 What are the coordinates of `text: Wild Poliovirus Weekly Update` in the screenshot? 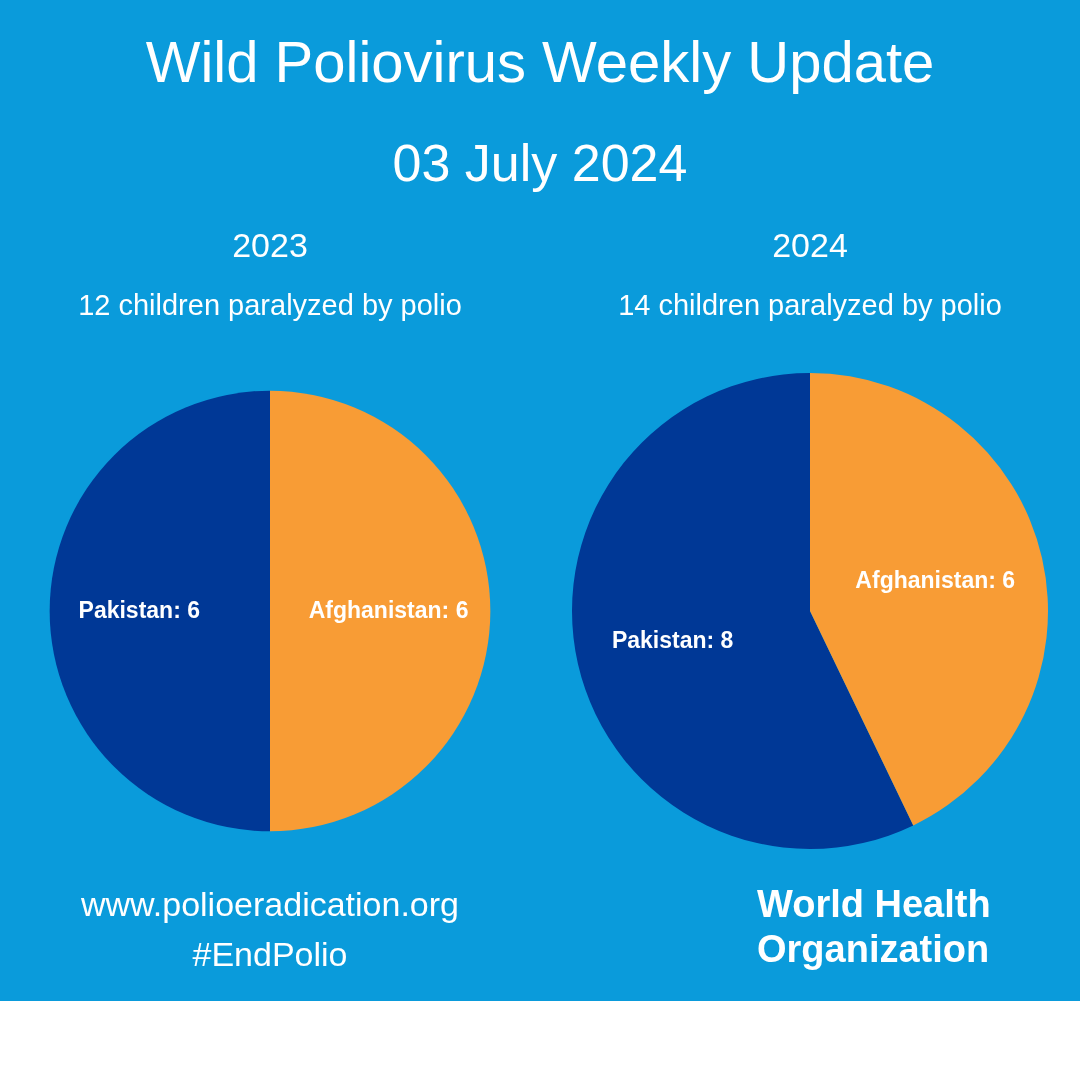 It's located at (540, 61).